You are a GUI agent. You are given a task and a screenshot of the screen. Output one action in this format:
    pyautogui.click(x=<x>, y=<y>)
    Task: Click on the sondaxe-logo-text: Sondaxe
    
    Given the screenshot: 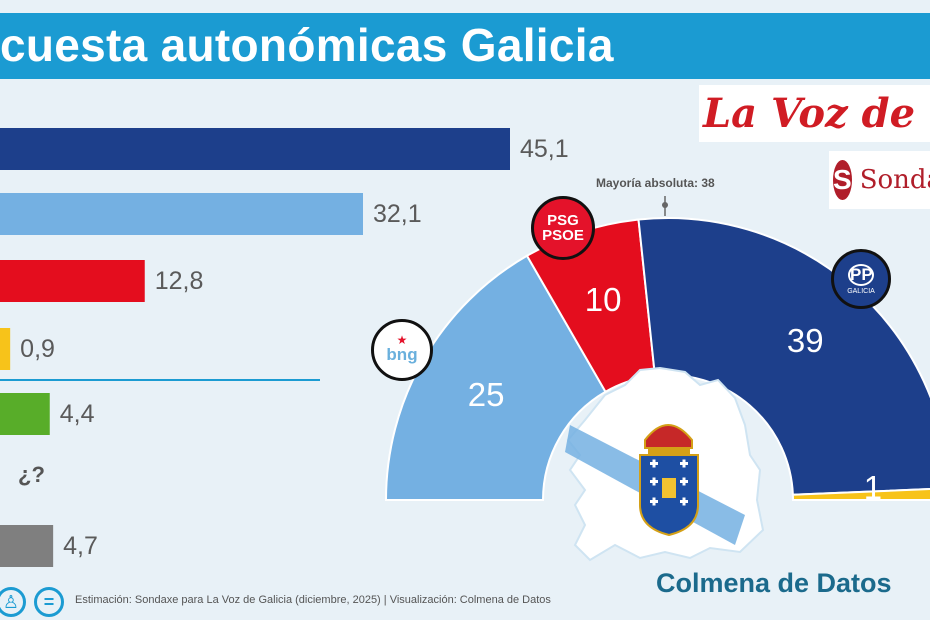 What is the action you would take?
    pyautogui.click(x=894, y=180)
    